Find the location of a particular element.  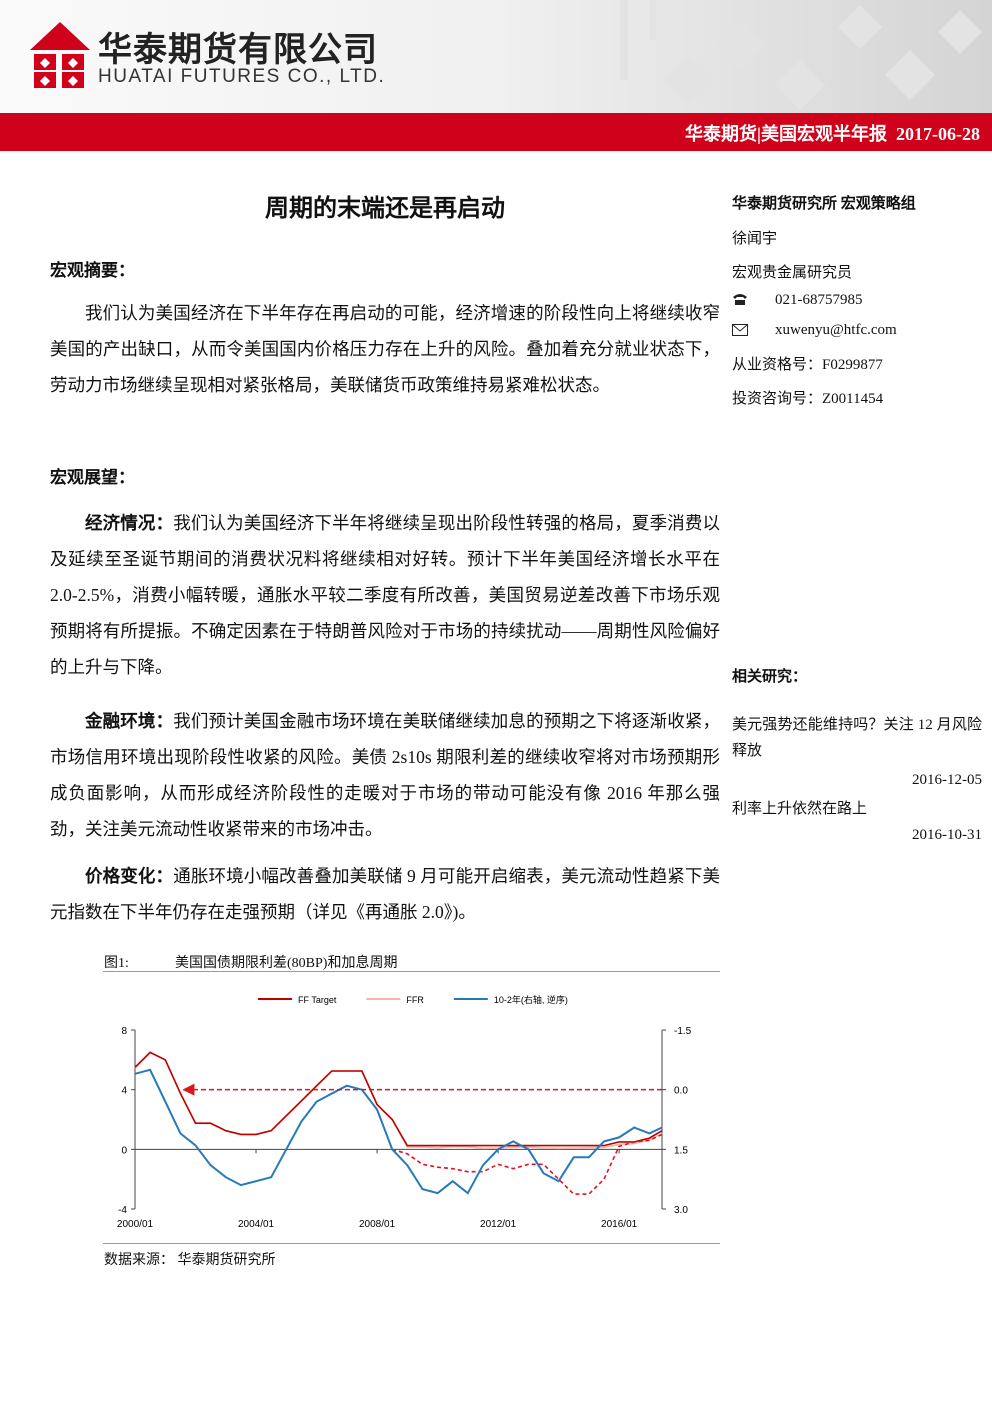

org: 华泰期货研究所 宏观策略组 is located at coordinates (824, 204).